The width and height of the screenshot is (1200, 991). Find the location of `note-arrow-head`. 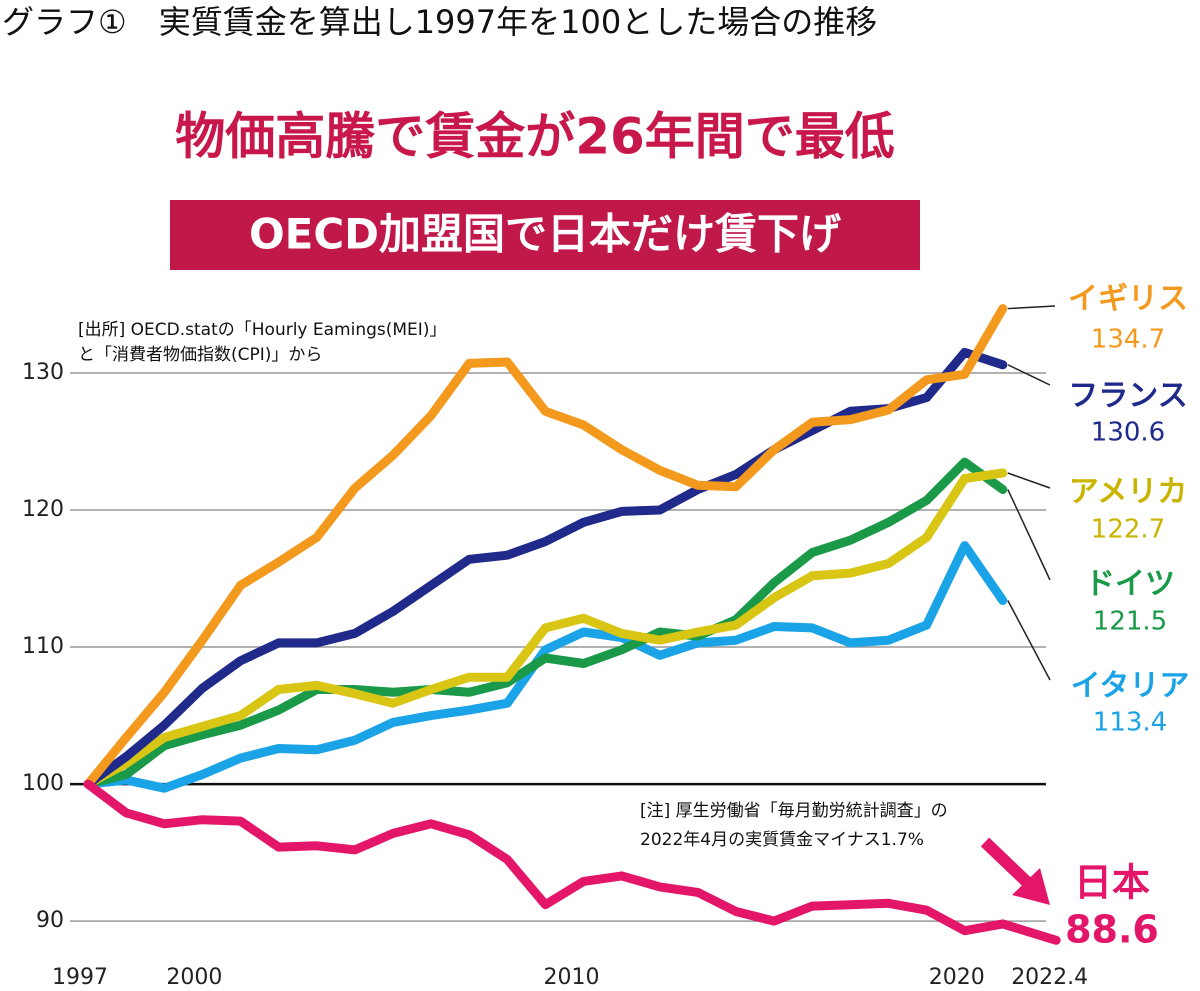

note-arrow-head is located at coordinates (1031, 886).